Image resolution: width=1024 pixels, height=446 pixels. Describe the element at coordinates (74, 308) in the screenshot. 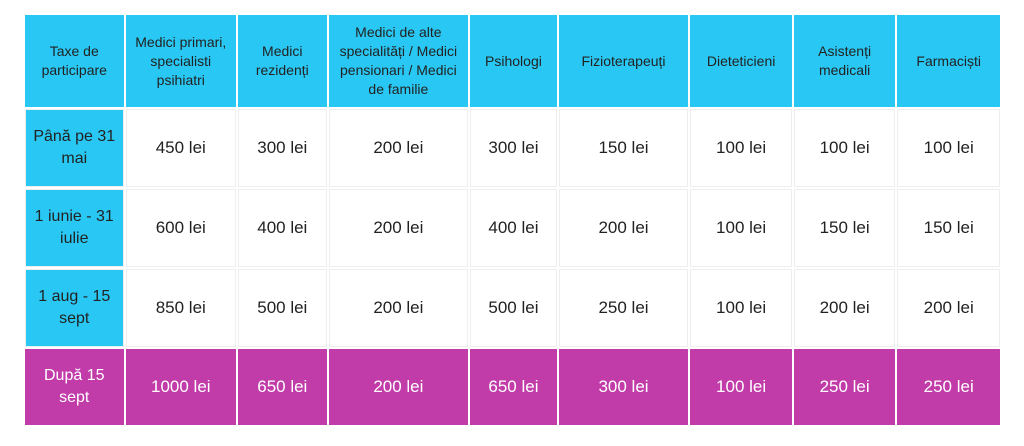

I see `row-period-label: 1 aug - 15 sept` at that location.